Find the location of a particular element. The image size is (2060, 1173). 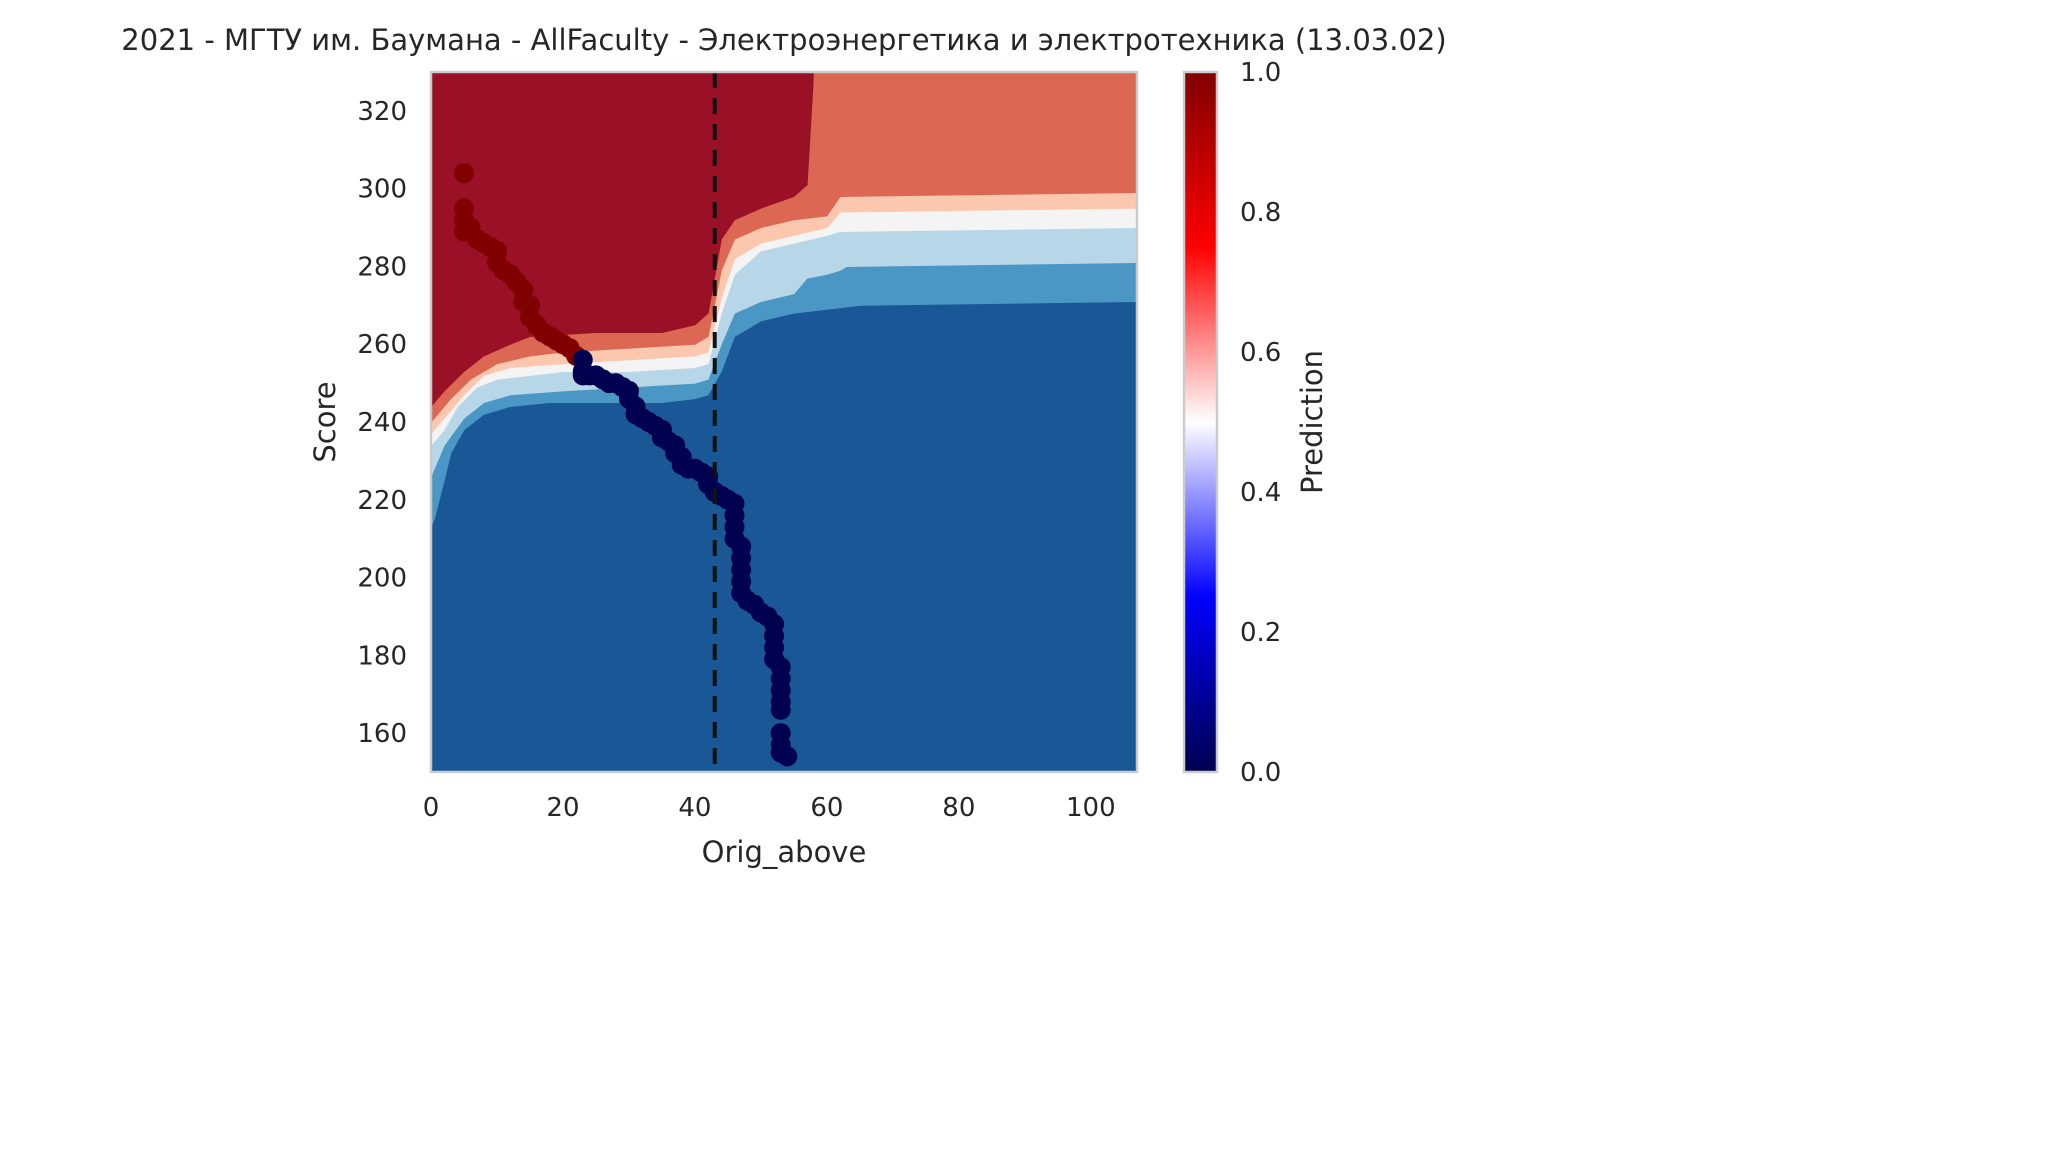

colorbar-tick-label: 1.0 is located at coordinates (1260, 73).